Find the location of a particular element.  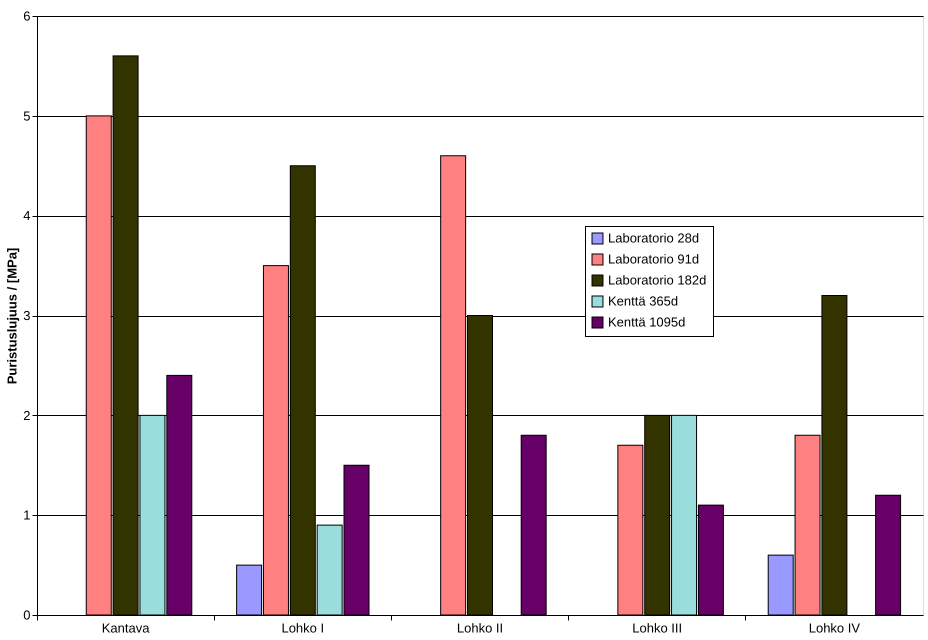

y-tick-label: 2 is located at coordinates (26, 415).